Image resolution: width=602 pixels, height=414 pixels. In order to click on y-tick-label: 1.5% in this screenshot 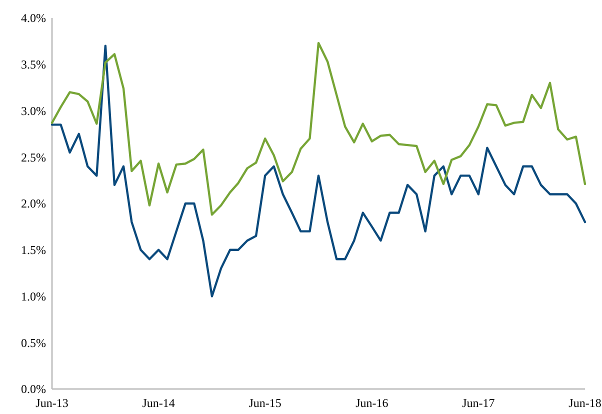, I will do `click(33, 250)`.